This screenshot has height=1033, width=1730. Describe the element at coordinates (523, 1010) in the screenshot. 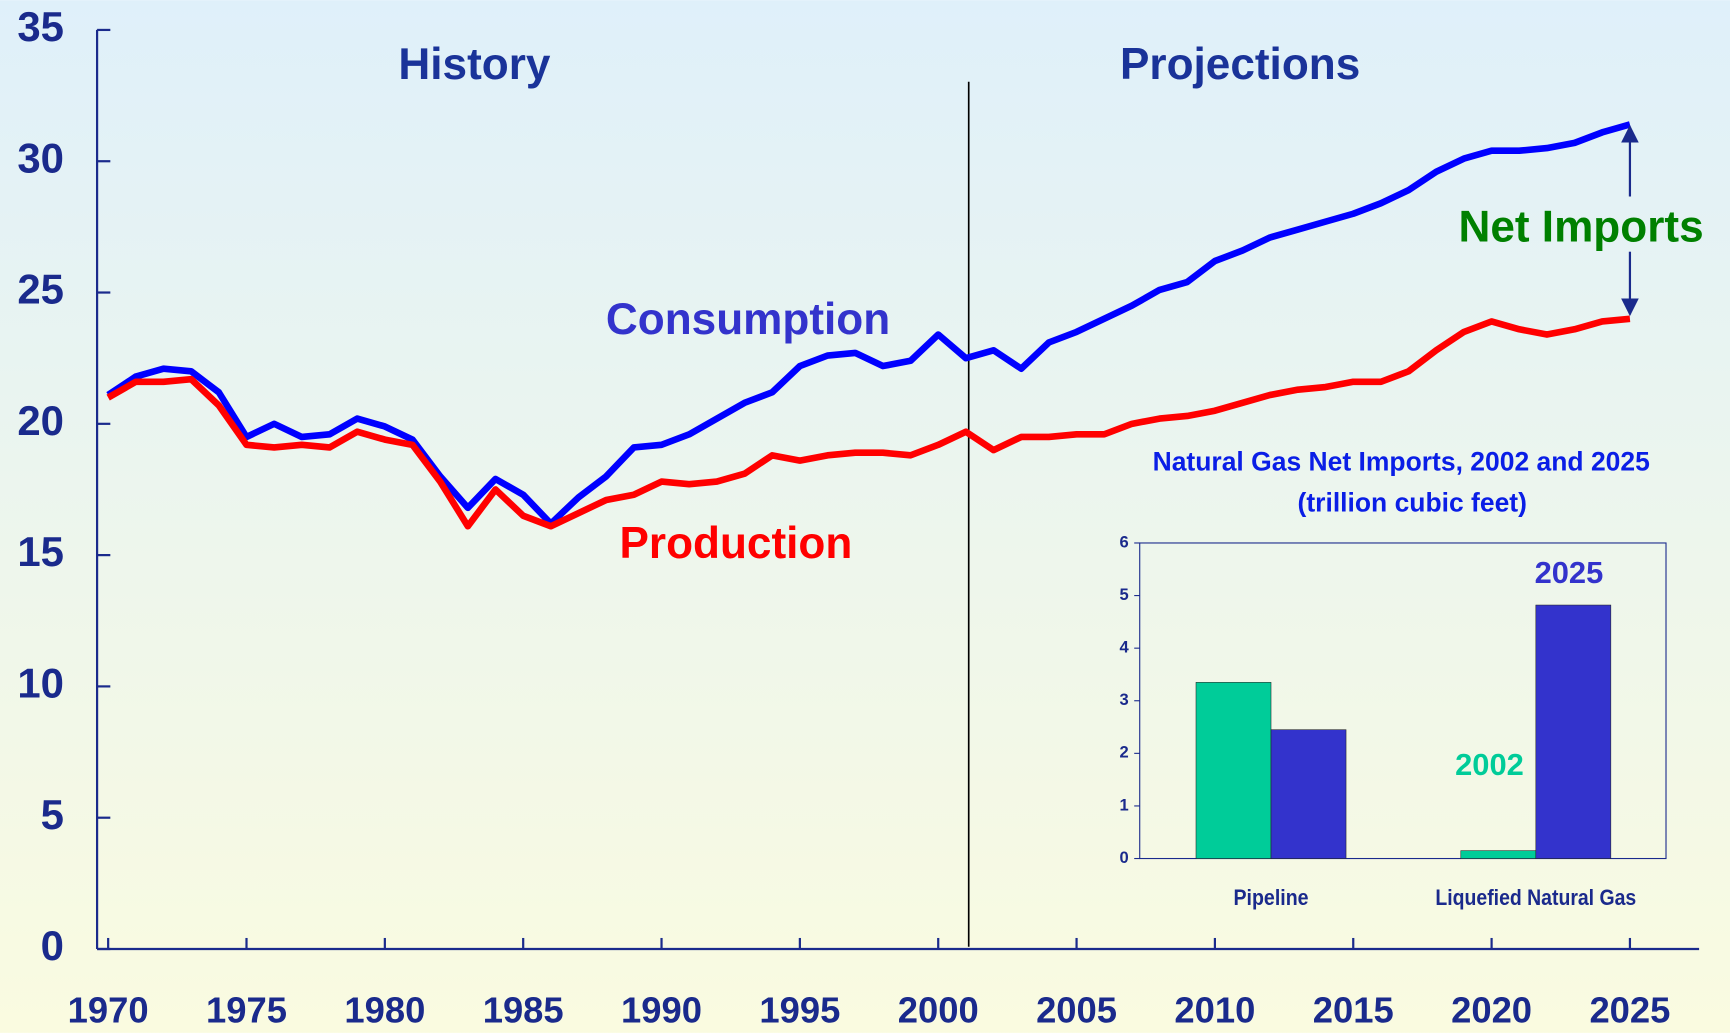

I see `x-tick-label: 1985` at that location.